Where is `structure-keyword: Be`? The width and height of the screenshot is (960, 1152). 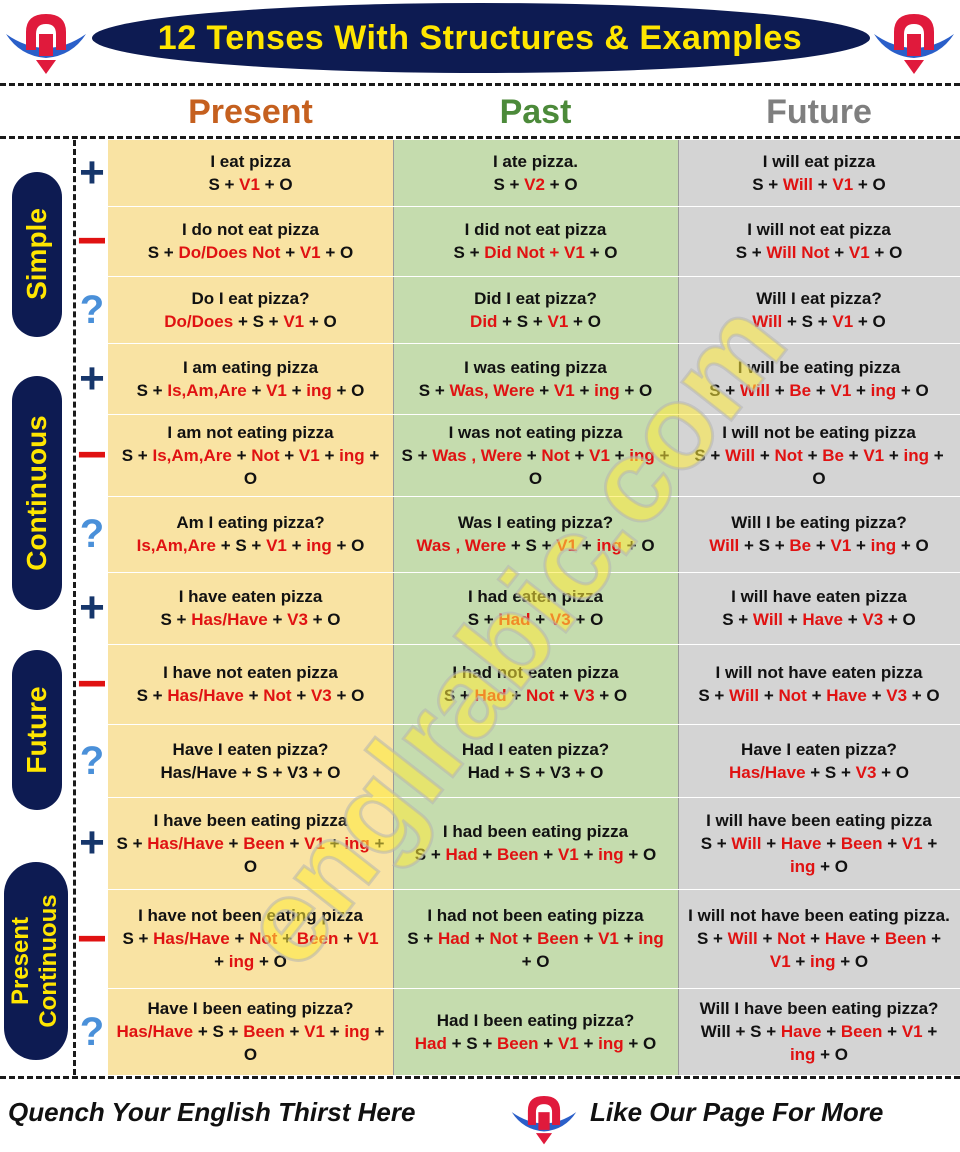
structure-keyword: Be is located at coordinates (833, 455).